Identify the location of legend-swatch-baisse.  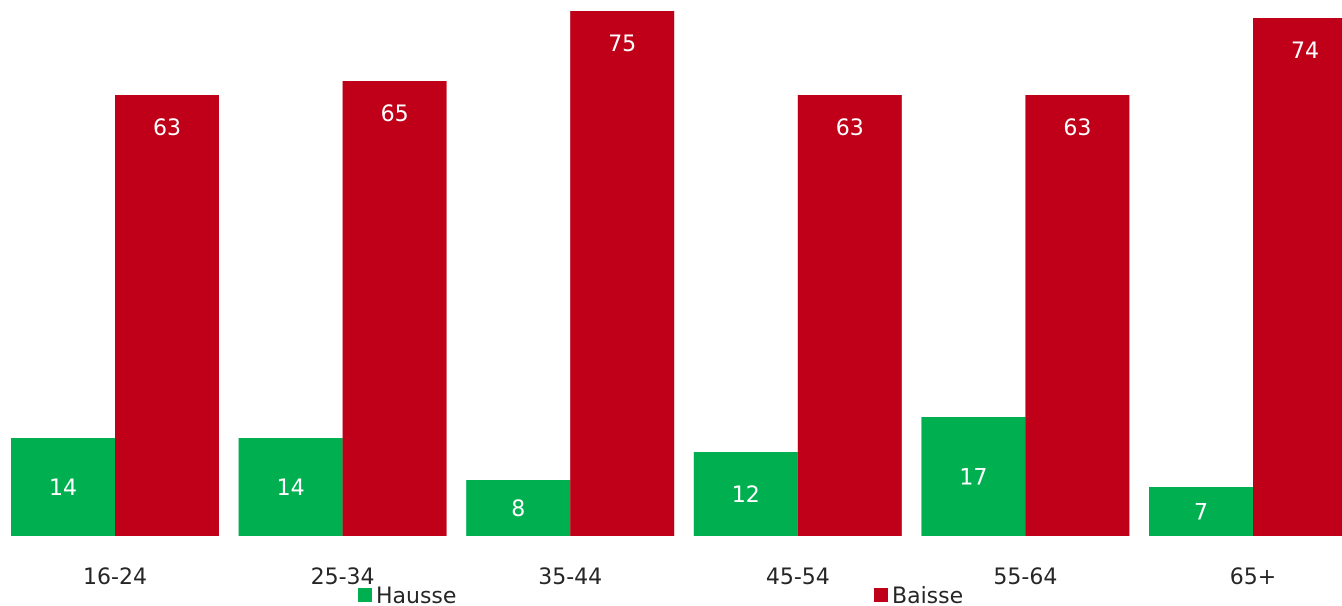
(881, 595).